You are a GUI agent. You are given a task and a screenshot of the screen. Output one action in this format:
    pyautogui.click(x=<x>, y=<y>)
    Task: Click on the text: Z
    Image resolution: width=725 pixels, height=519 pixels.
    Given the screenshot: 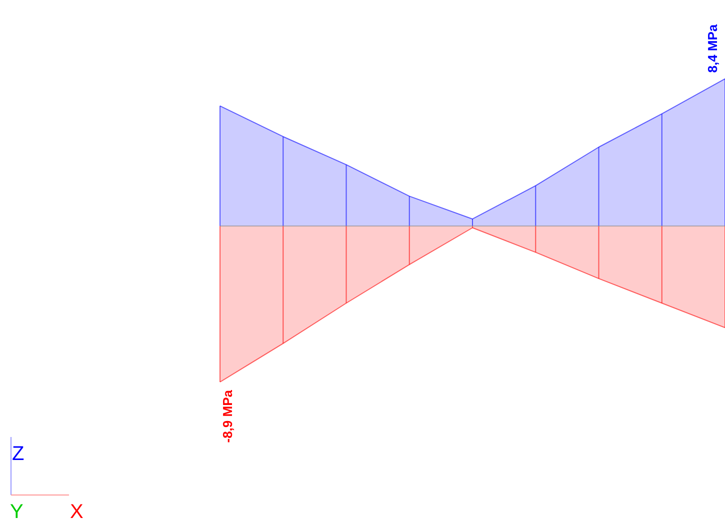 What is the action you would take?
    pyautogui.click(x=18, y=454)
    